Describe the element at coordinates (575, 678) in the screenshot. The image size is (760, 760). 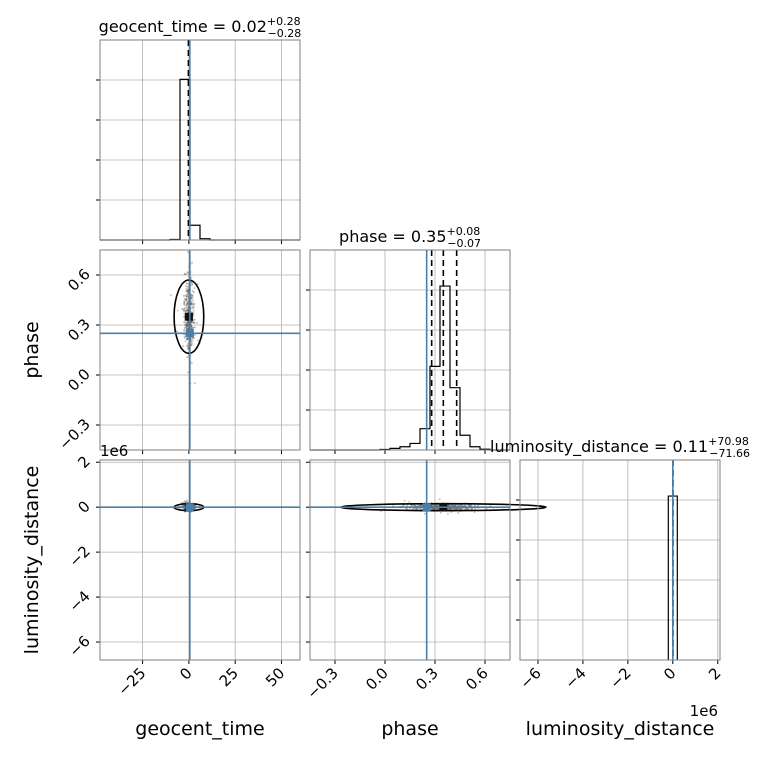
I see `xtick-label: −4` at that location.